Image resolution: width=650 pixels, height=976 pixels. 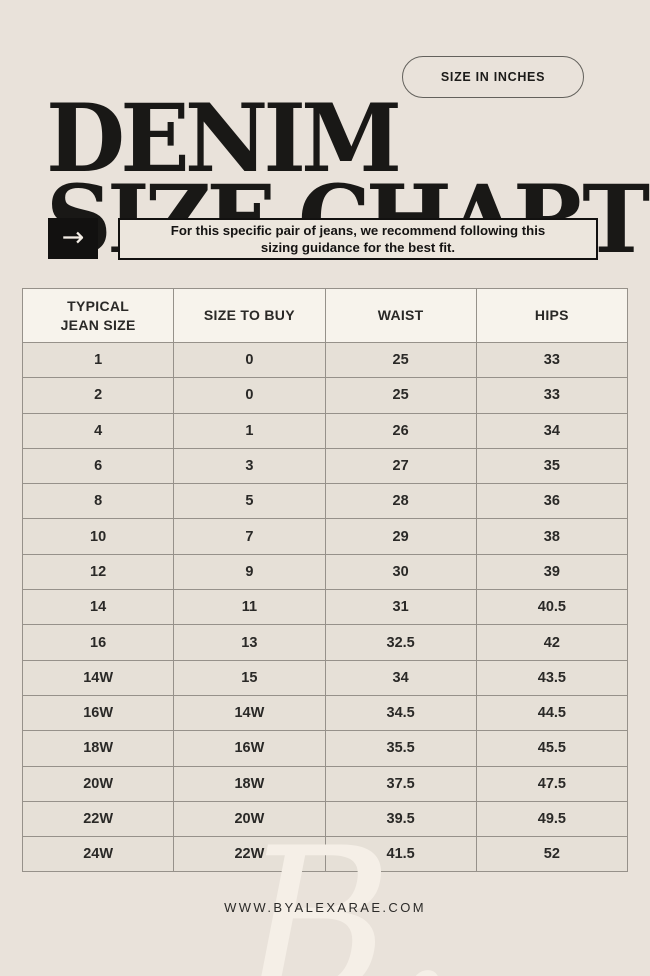 What do you see at coordinates (98, 572) in the screenshot?
I see `table-cell: 12` at bounding box center [98, 572].